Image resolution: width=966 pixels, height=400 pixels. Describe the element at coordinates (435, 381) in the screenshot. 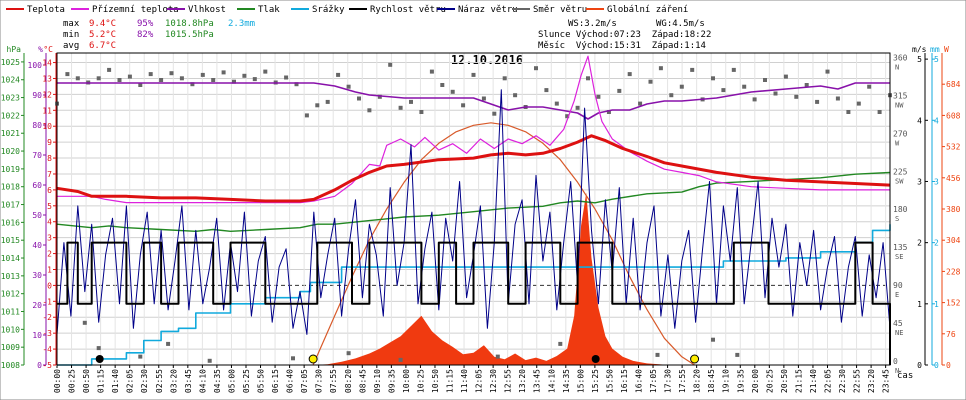

I see `time-tick-label: 10:50` at that location.